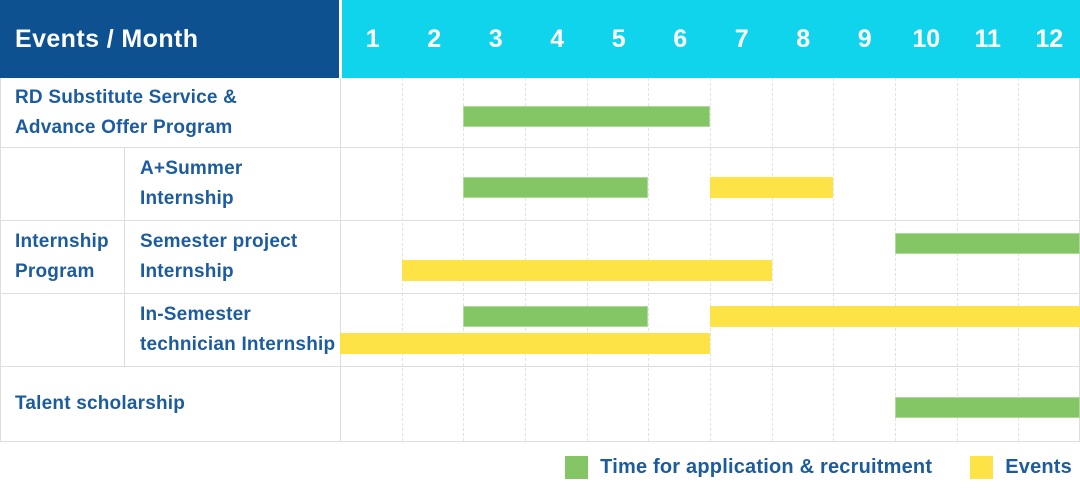 The height and width of the screenshot is (494, 1080). I want to click on month-header-3: 3, so click(495, 38).